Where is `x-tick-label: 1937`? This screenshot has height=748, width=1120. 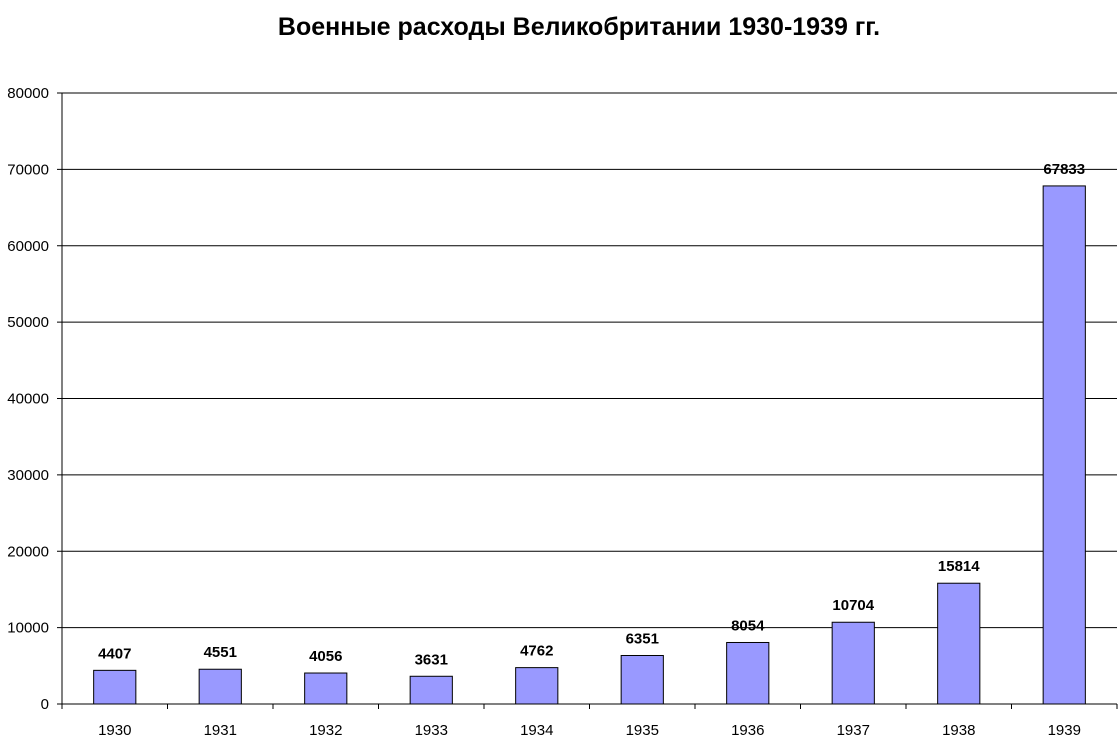 x-tick-label: 1937 is located at coordinates (853, 730).